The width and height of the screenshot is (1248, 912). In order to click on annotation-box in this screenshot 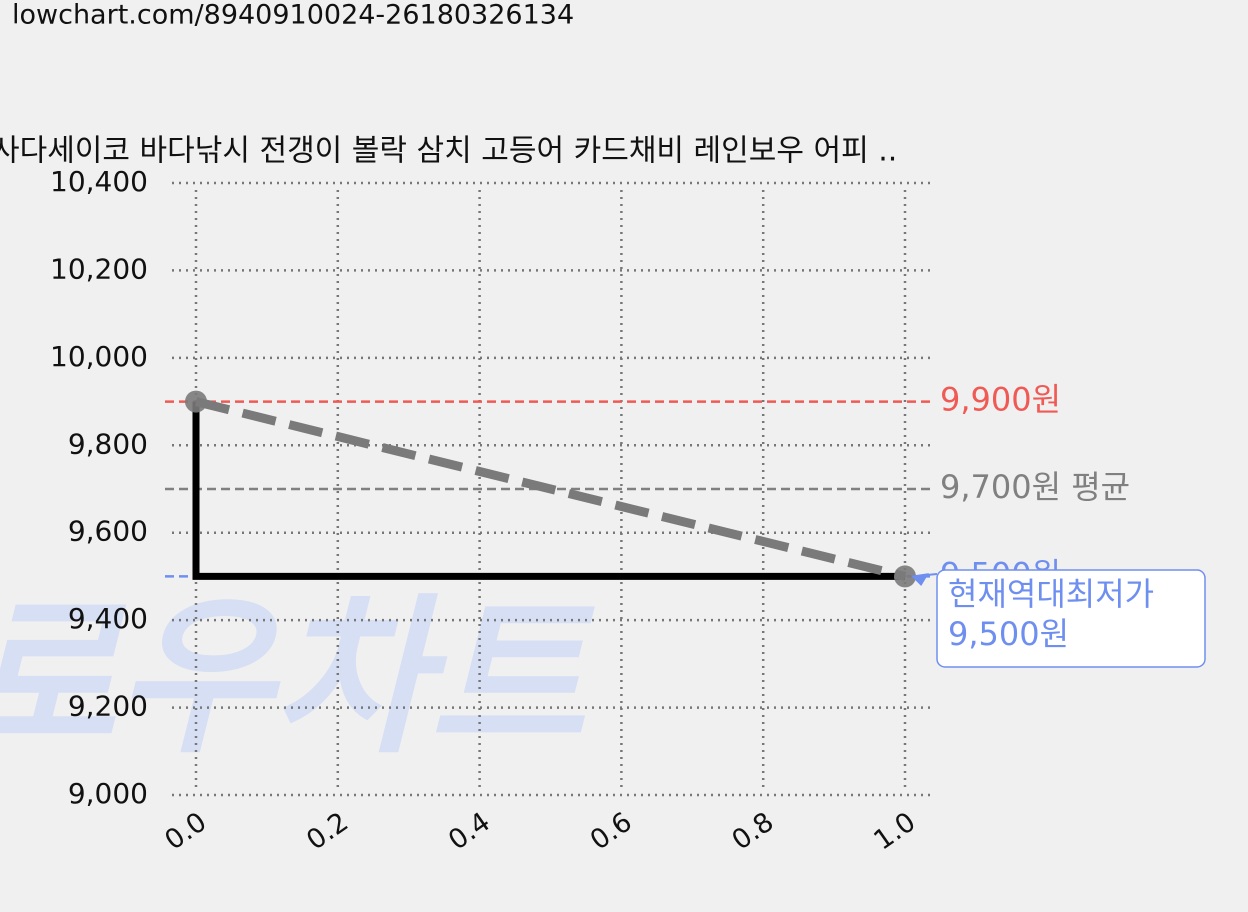, I will do `click(1071, 618)`.